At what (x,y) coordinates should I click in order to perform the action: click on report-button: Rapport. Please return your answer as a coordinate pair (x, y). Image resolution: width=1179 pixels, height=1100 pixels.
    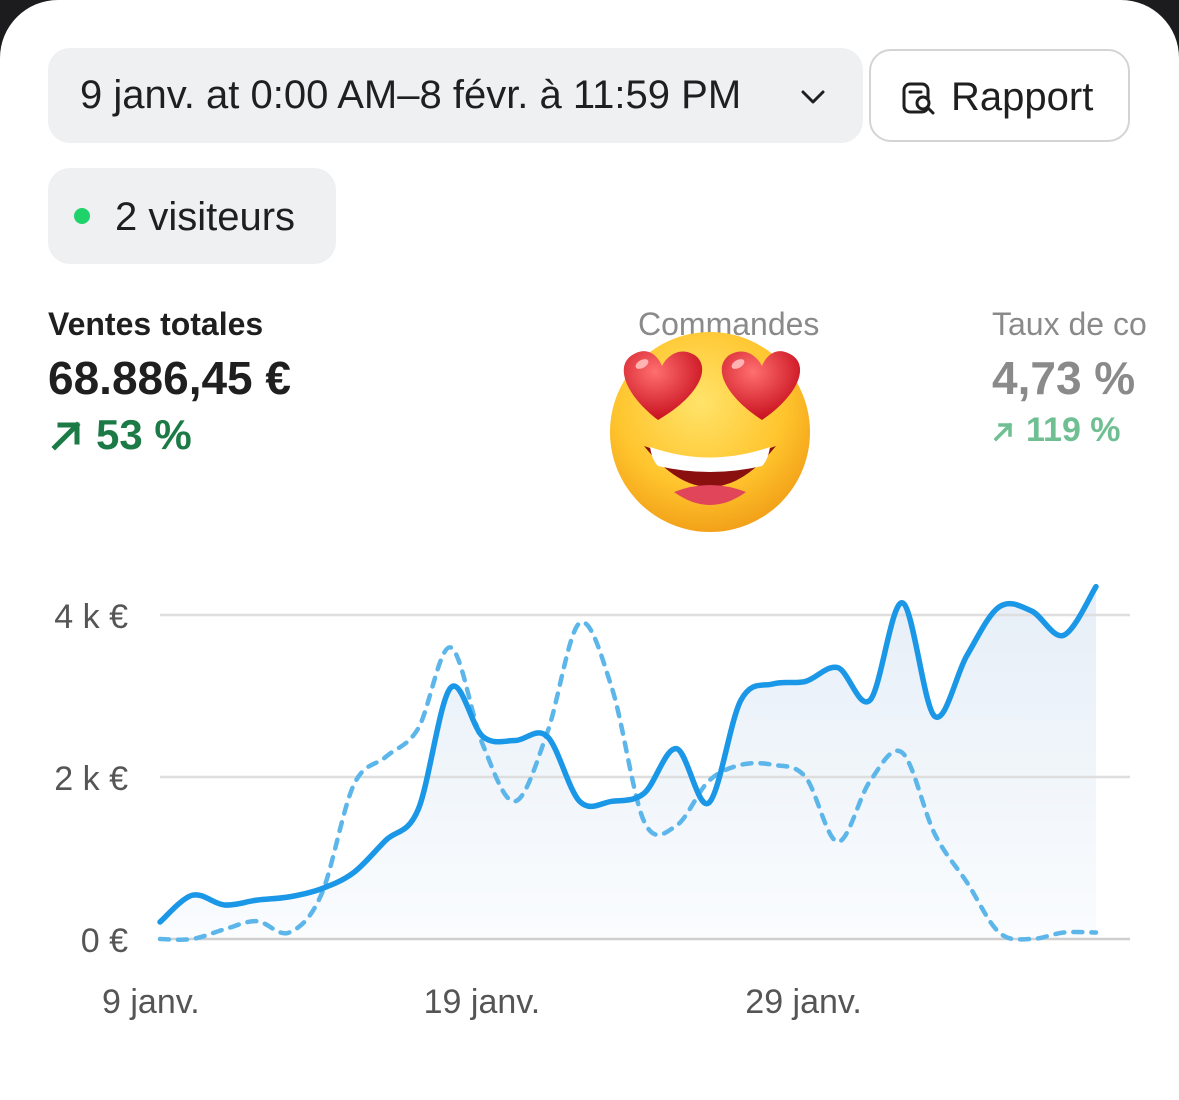
    Looking at the image, I should click on (999, 95).